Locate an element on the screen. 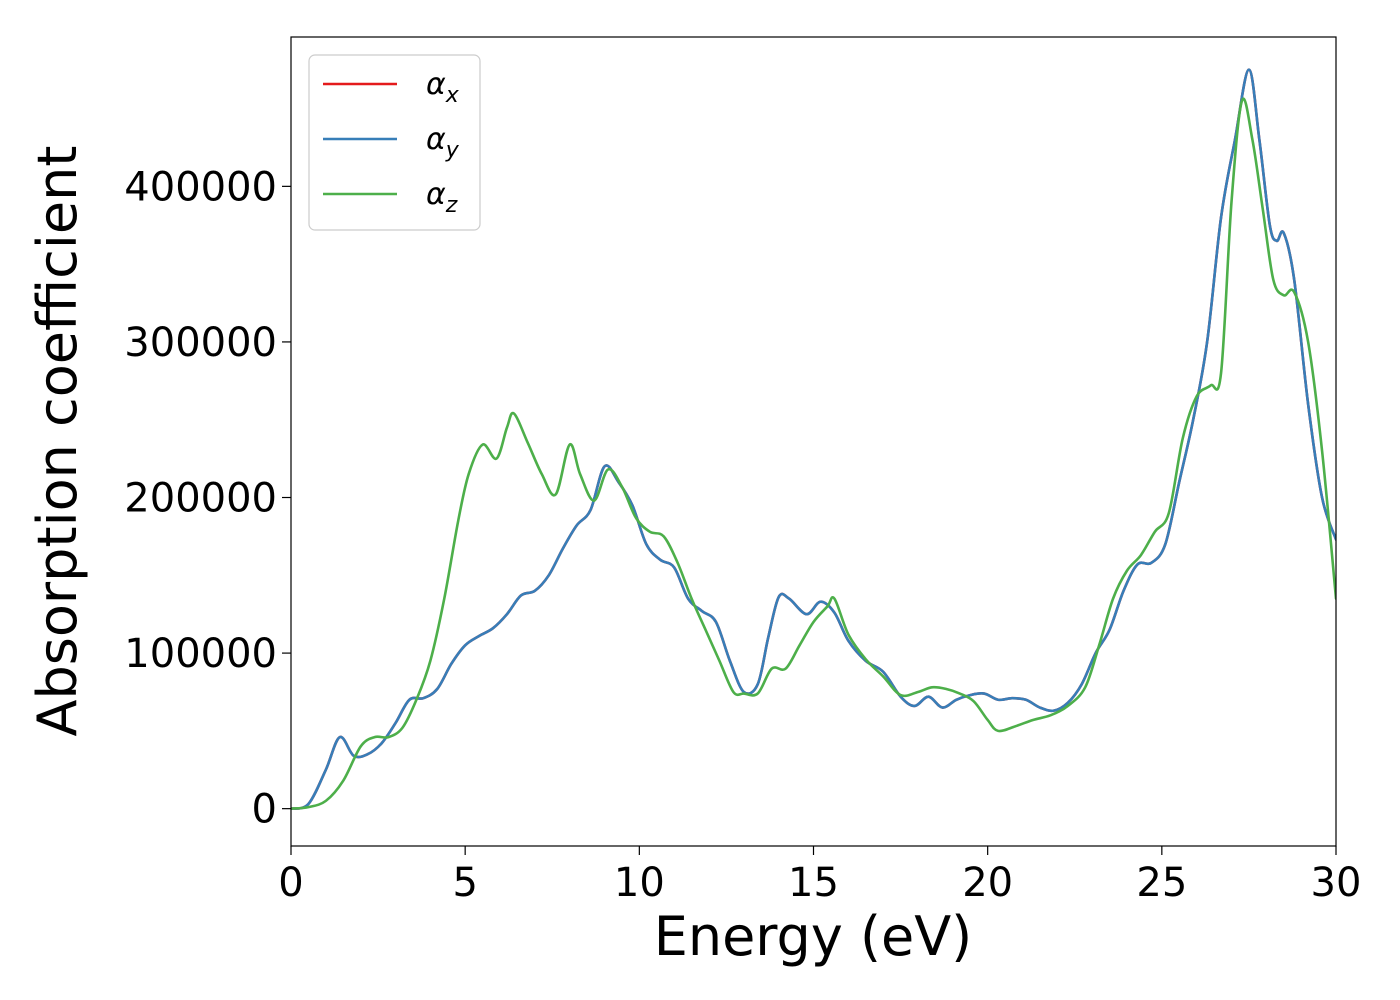 The width and height of the screenshot is (1400, 1000). legend: αx αy αz is located at coordinates (394, 142).